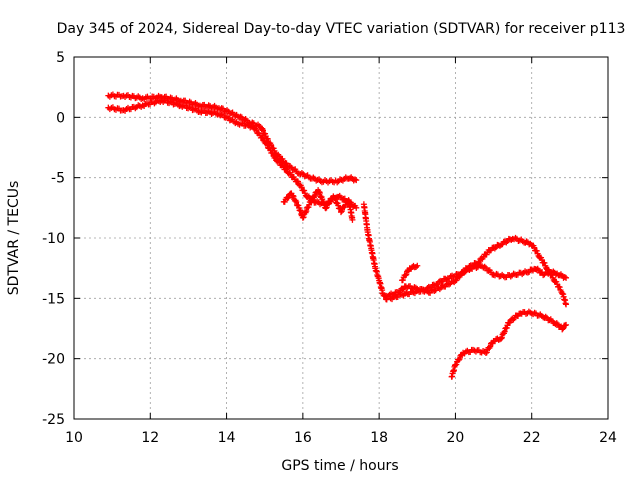 This screenshot has width=640, height=480. Describe the element at coordinates (375, 252) in the screenshot. I see `series-drop-18h` at that location.